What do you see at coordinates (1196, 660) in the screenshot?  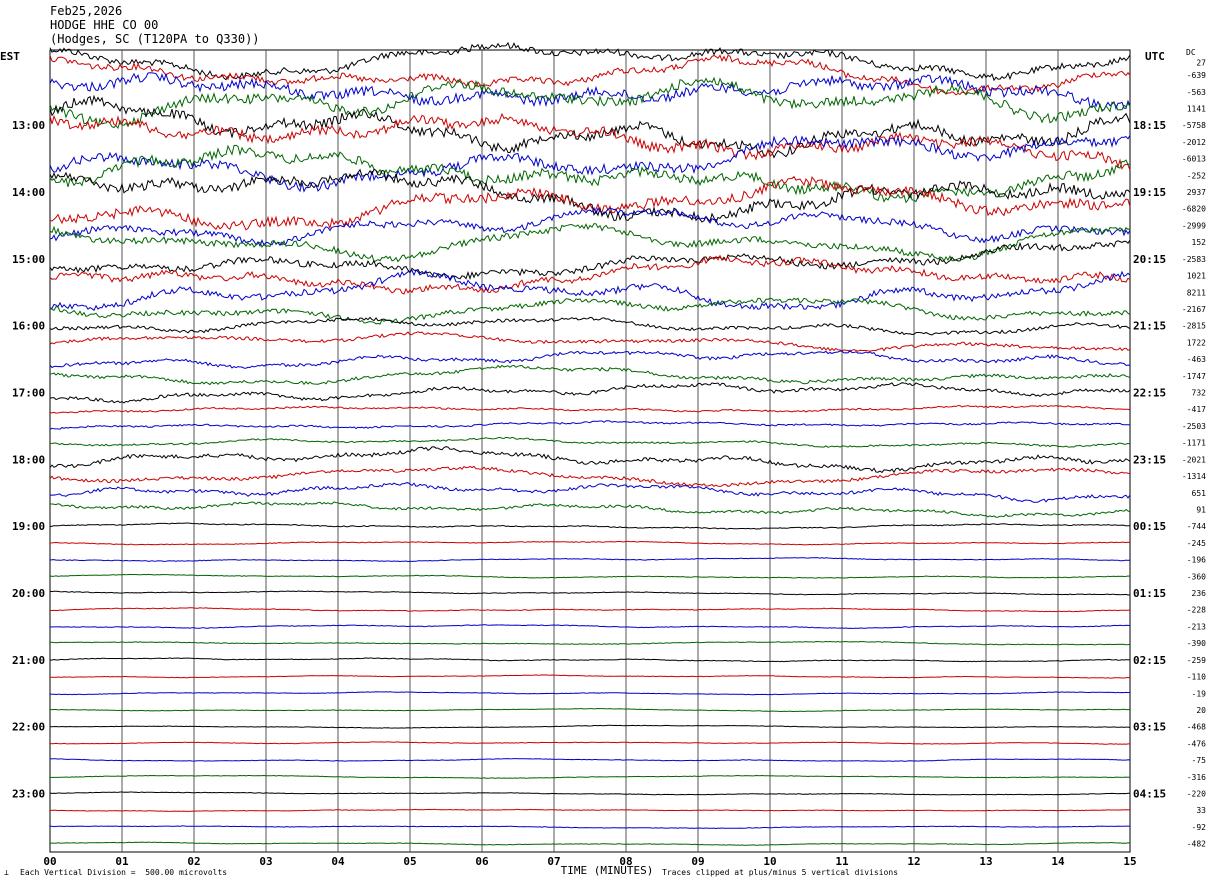 I see `dc-offset-value: -259` at bounding box center [1196, 660].